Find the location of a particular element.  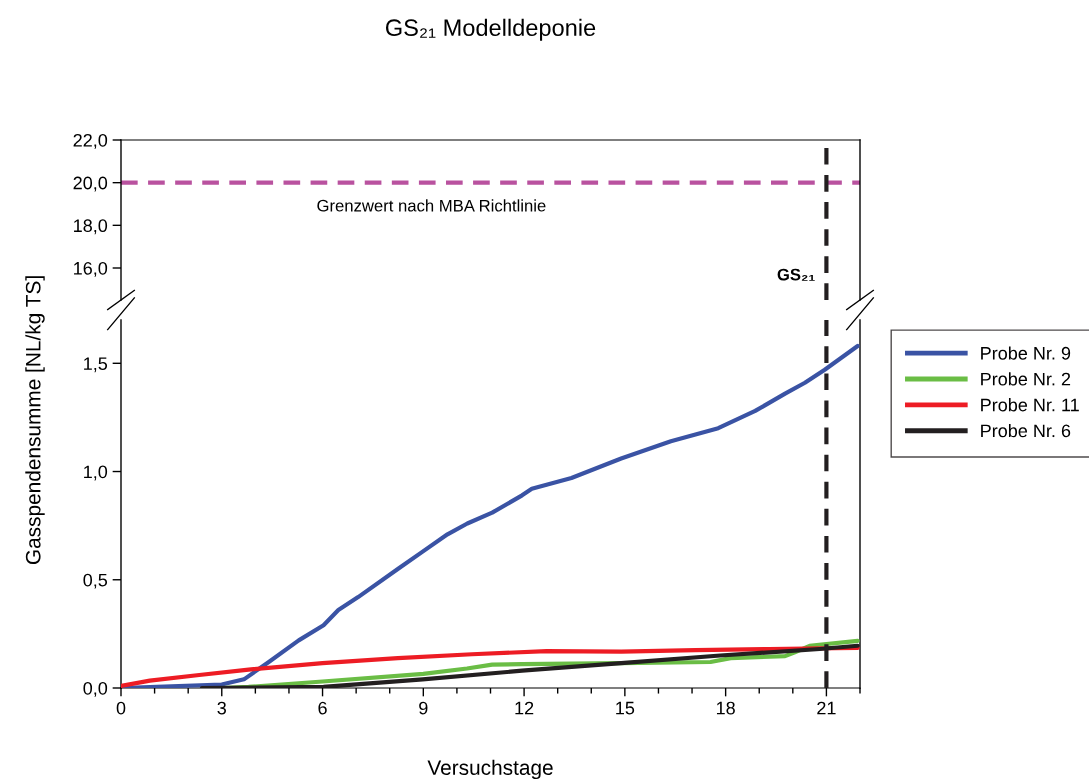

legend-label: Probe Nr. 6 is located at coordinates (1026, 430).